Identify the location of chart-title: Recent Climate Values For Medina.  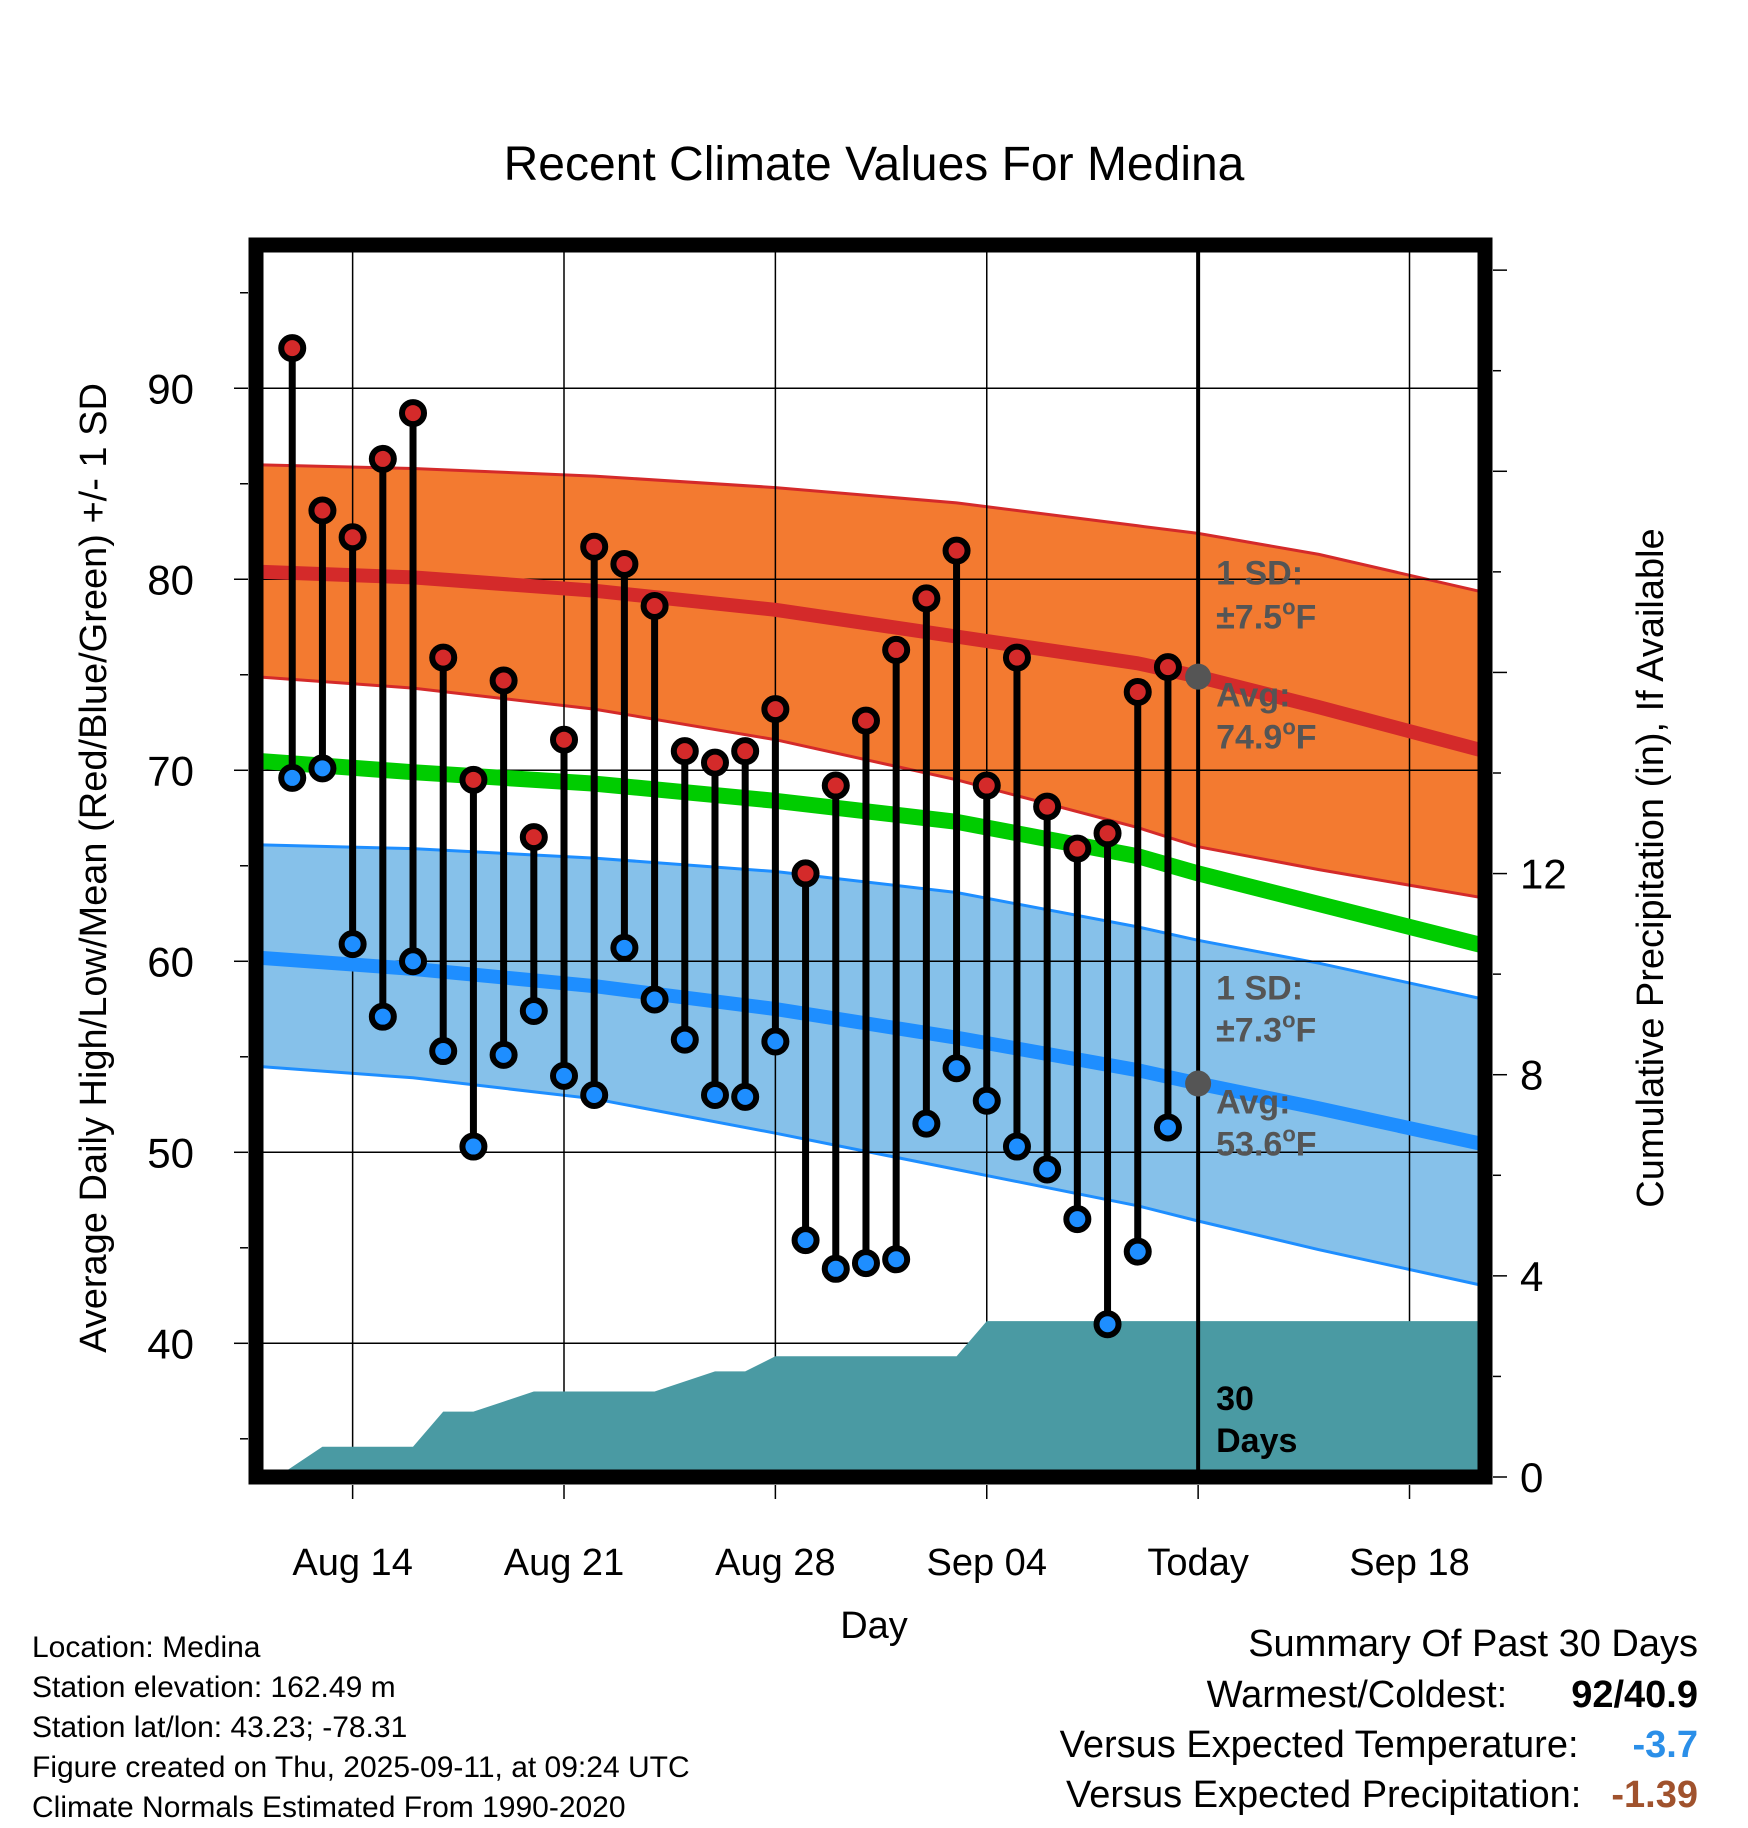
(874, 164).